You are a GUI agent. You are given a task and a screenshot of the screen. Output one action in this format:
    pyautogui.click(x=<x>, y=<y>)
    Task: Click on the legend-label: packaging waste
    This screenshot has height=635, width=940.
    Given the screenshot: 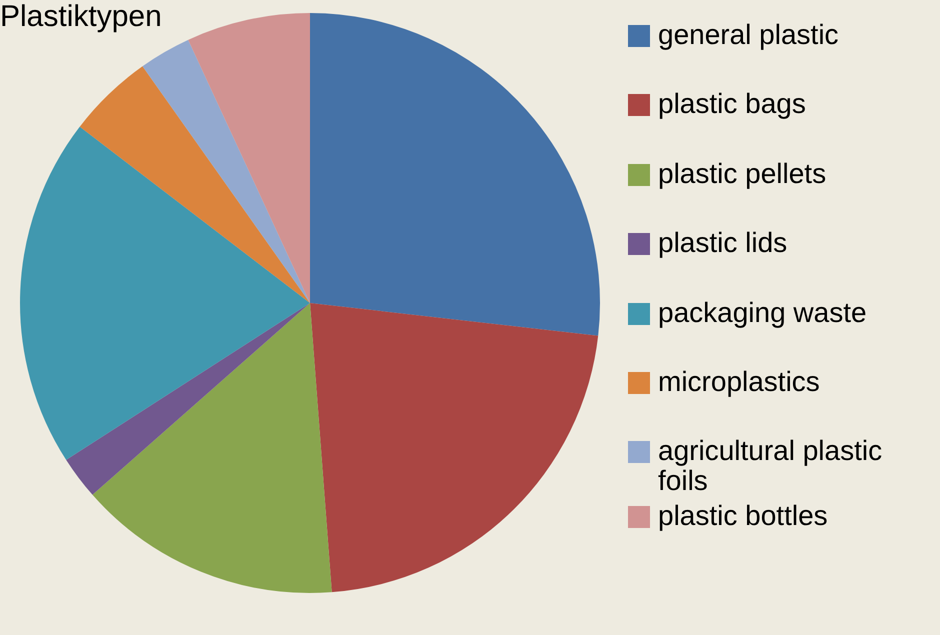 What is the action you would take?
    pyautogui.click(x=762, y=312)
    